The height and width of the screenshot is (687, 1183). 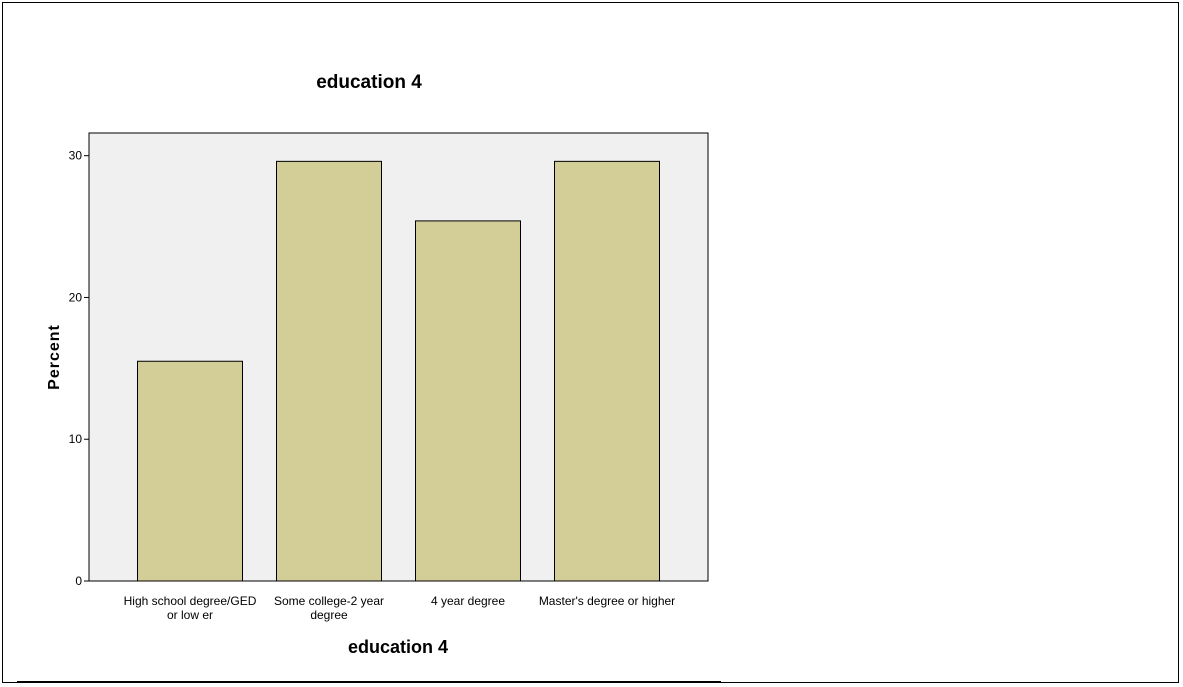 I want to click on y-tick-label-0: 0, so click(x=78, y=581).